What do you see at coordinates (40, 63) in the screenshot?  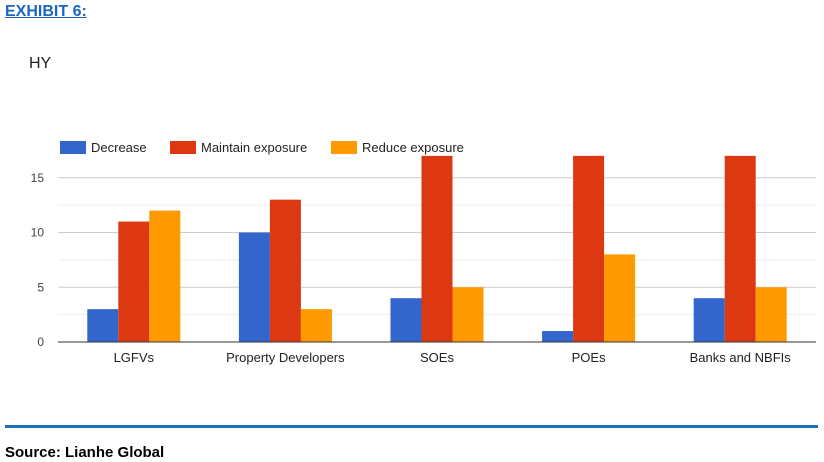 I see `chart-title: HY` at bounding box center [40, 63].